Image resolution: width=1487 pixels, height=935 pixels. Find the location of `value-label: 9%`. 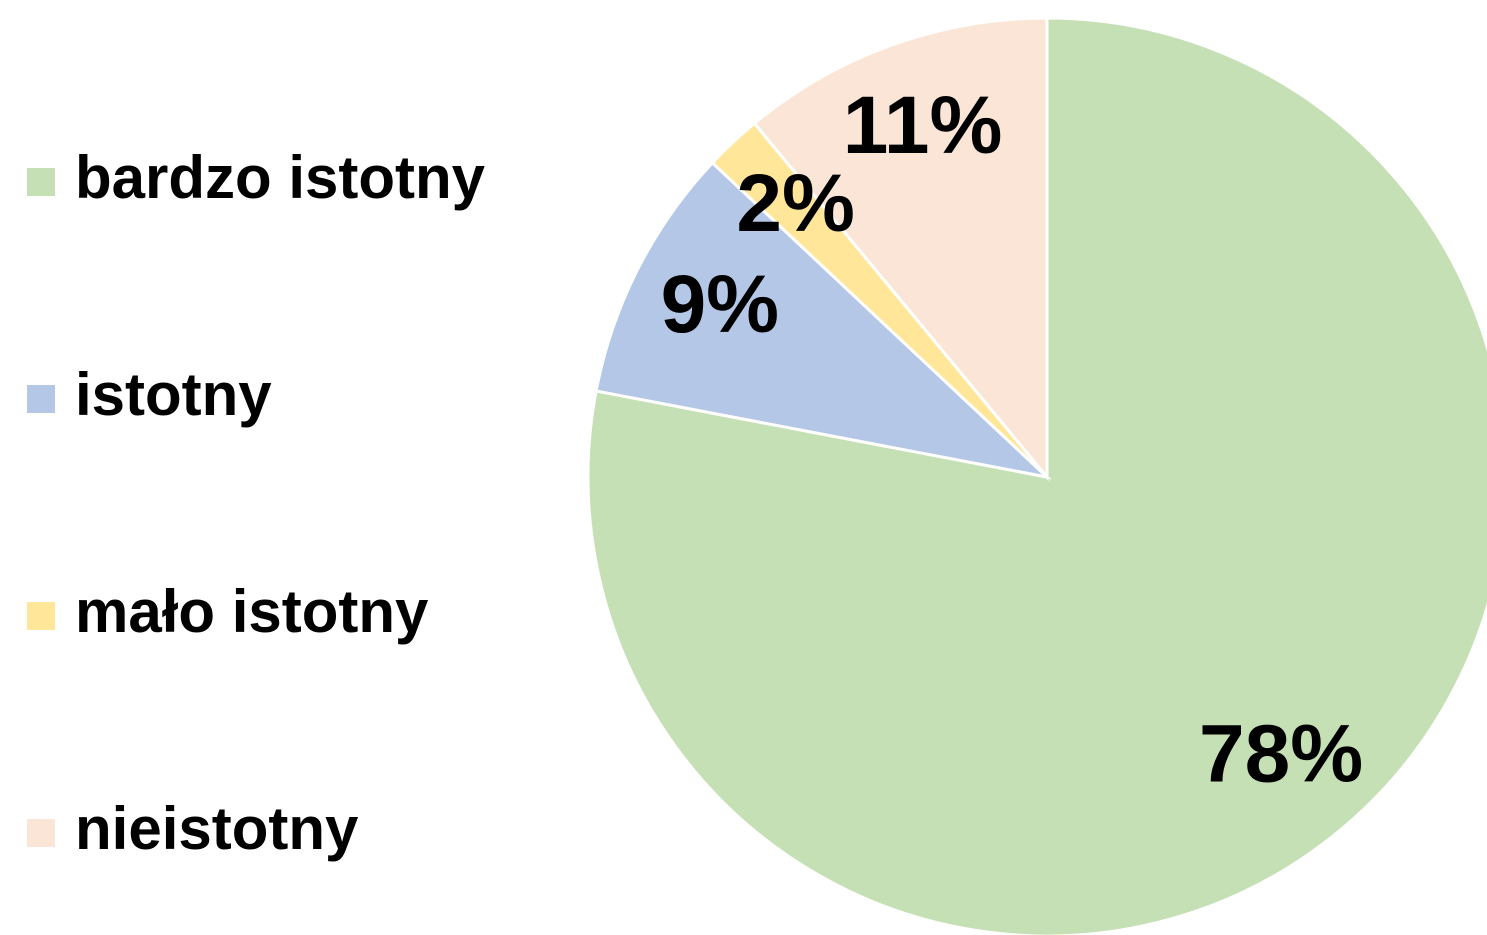

value-label: 9% is located at coordinates (720, 304).